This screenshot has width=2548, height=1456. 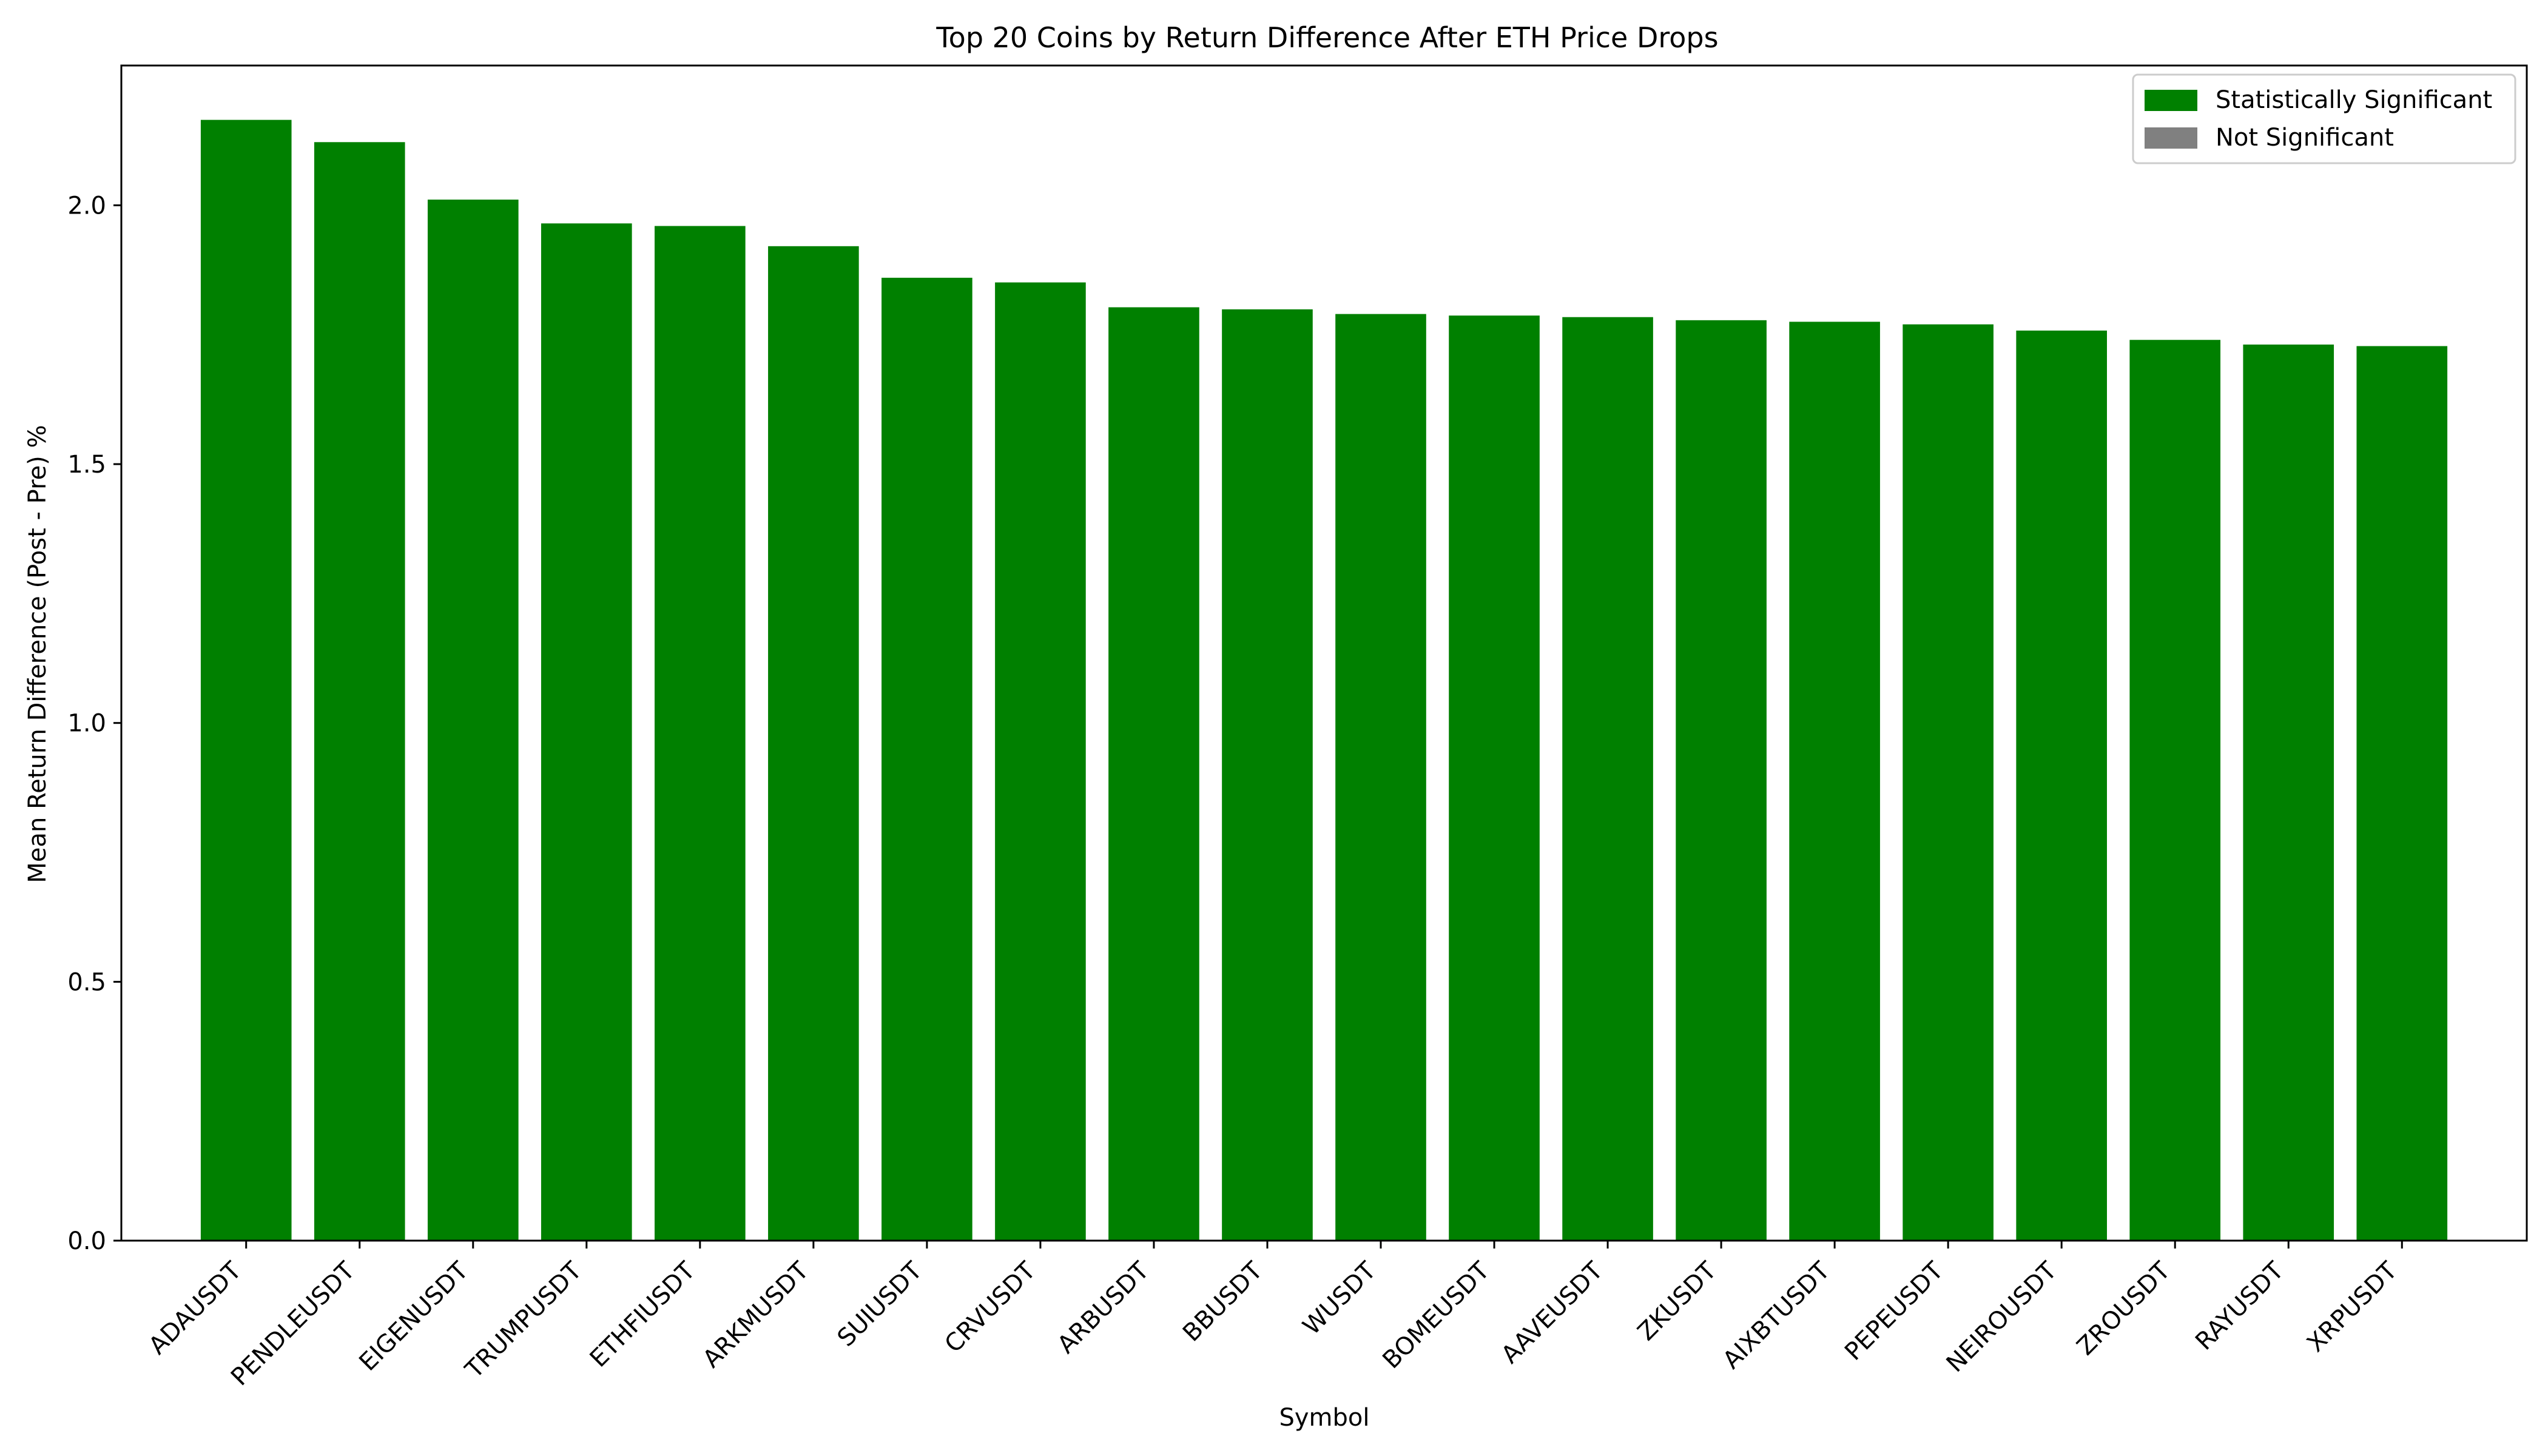 I want to click on bar-trumpusdt, so click(x=586, y=732).